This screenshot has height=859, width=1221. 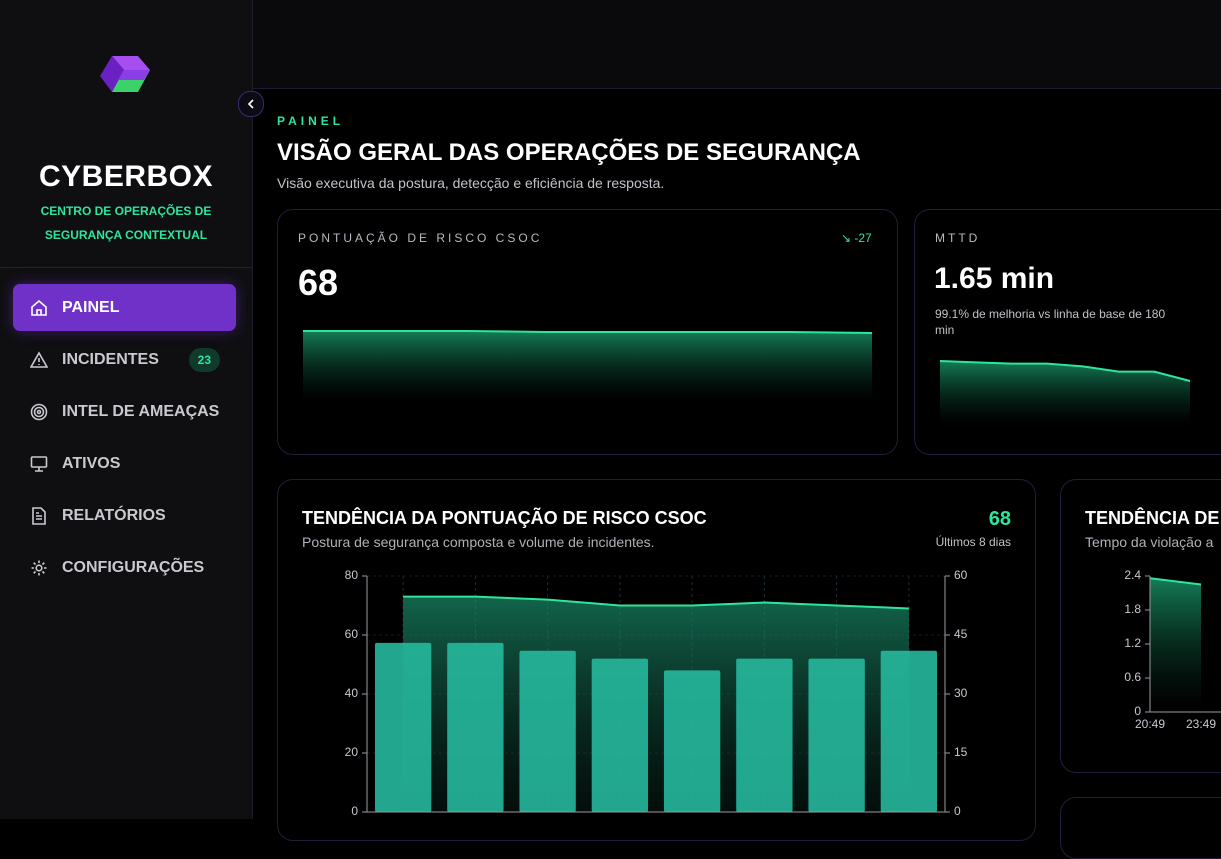 What do you see at coordinates (999, 519) in the screenshot?
I see `chart-headline: 68` at bounding box center [999, 519].